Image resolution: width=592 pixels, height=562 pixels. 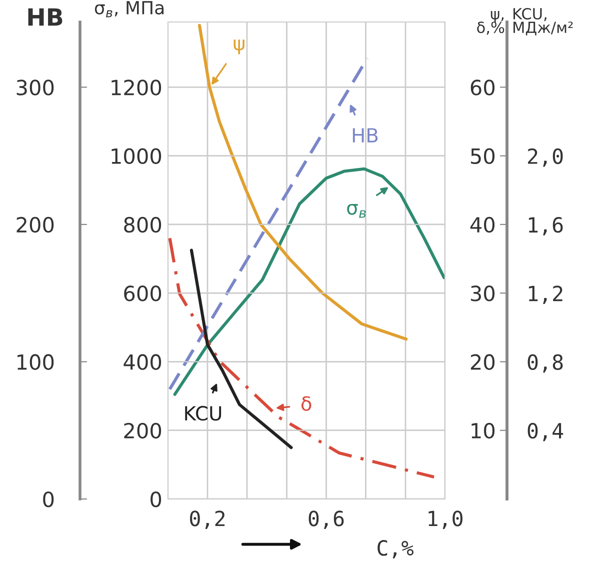 I want to click on y2-tick-label: 50, so click(x=482, y=156).